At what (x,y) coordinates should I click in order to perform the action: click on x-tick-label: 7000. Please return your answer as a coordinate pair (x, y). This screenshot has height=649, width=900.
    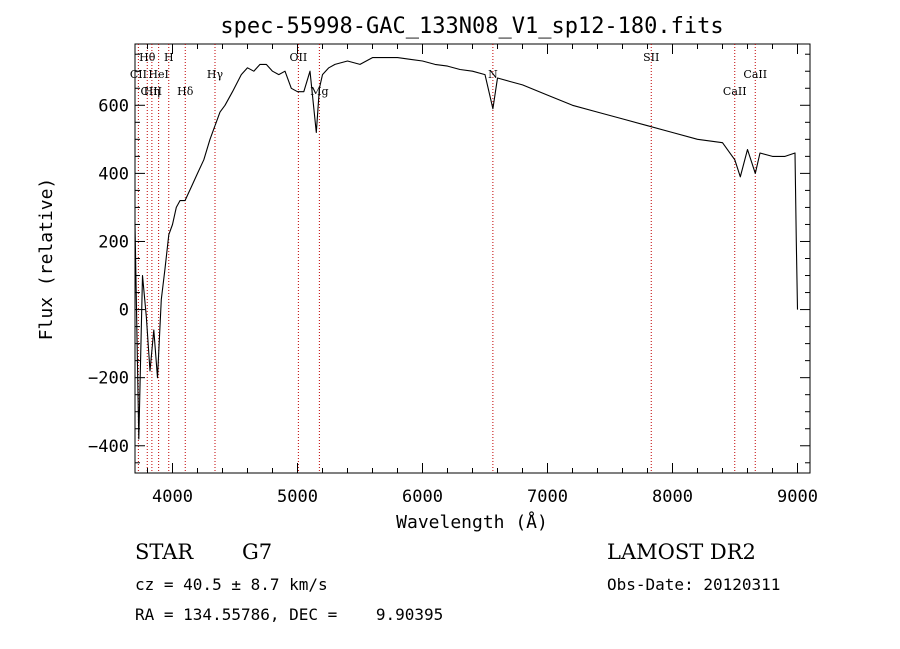
    Looking at the image, I should click on (547, 497).